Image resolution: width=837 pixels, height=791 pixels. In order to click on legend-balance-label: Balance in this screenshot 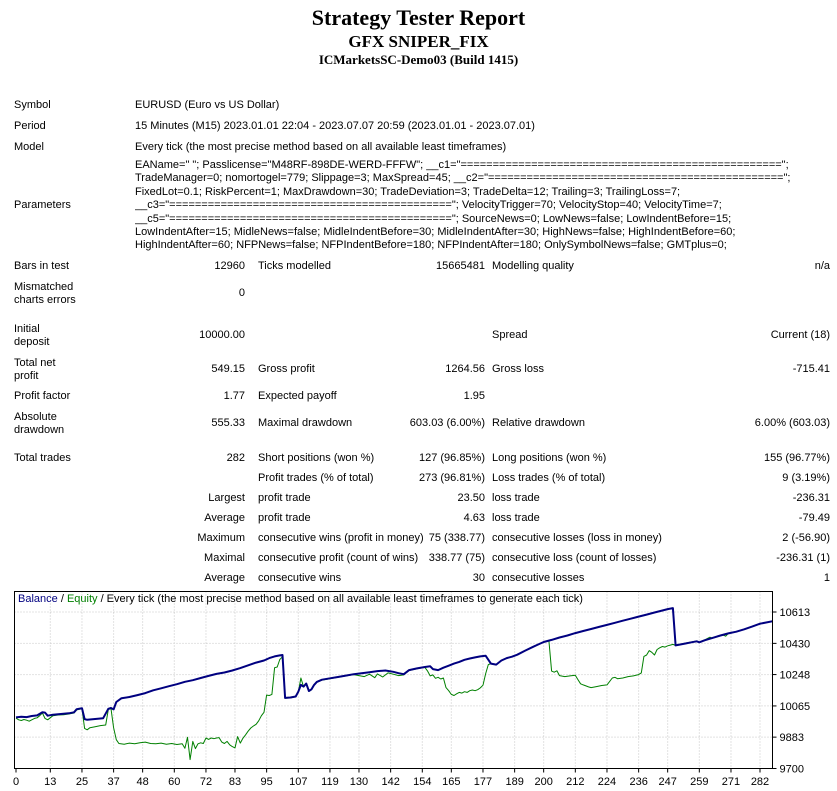, I will do `click(38, 598)`.